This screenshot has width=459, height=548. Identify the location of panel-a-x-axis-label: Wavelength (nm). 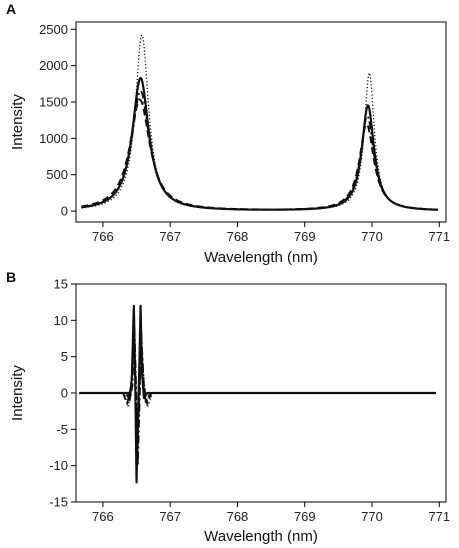
(261, 257).